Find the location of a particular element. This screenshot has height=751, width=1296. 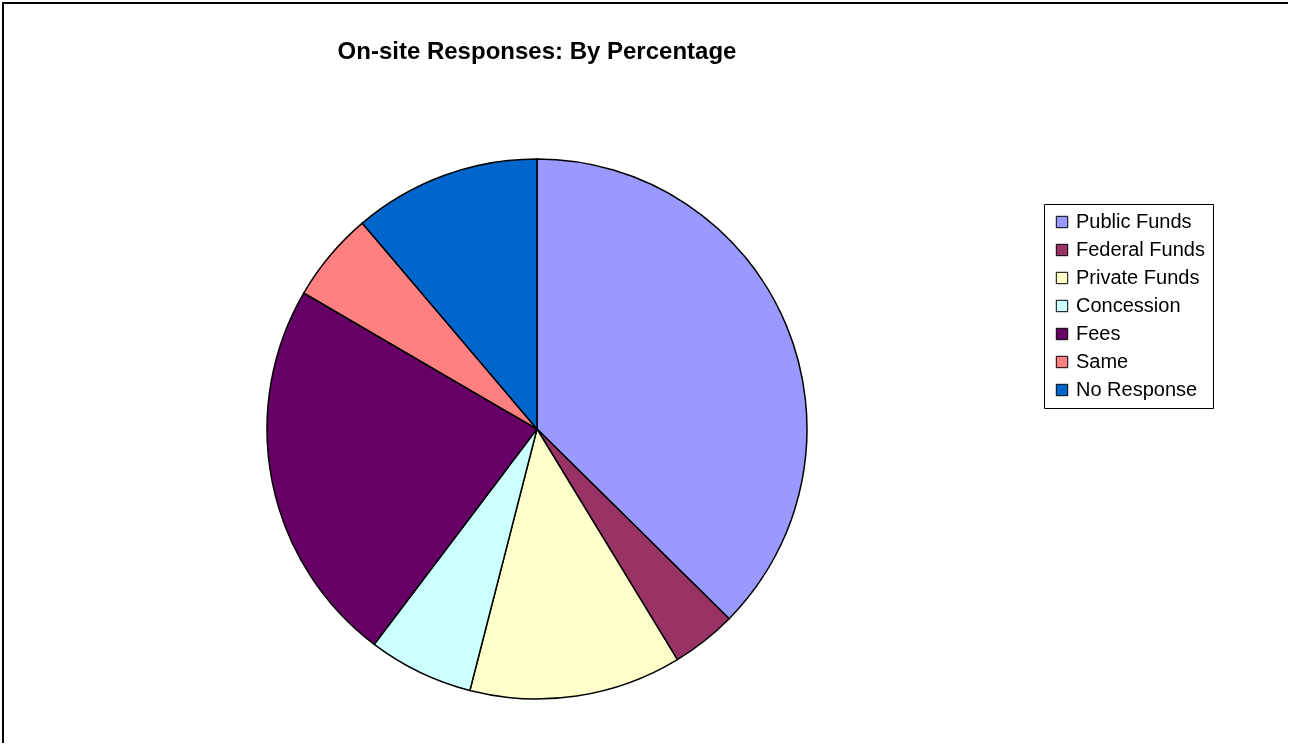

legend-label: Public Funds is located at coordinates (1134, 221).